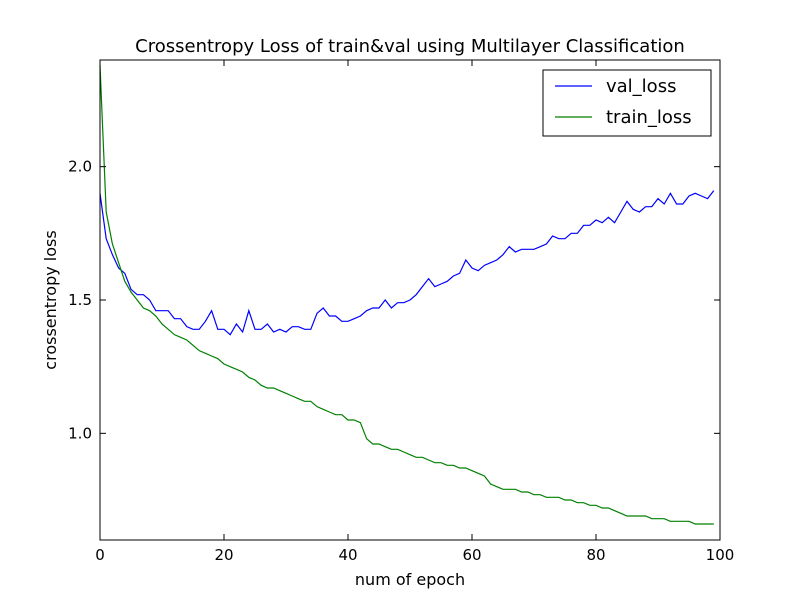  What do you see at coordinates (720, 555) in the screenshot?
I see `x-tick-label: 100` at bounding box center [720, 555].